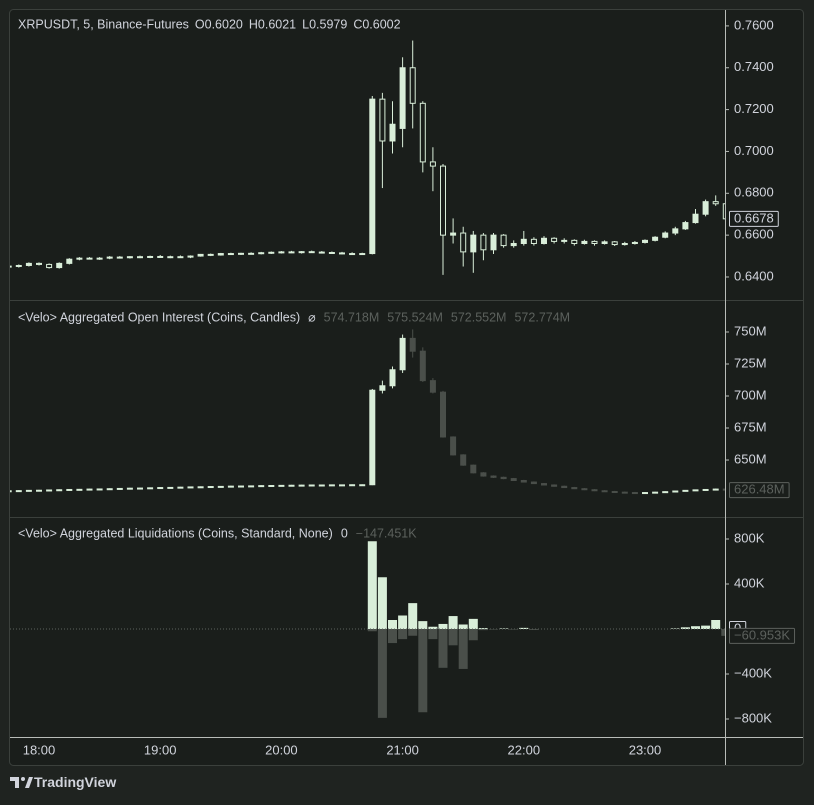 Image resolution: width=814 pixels, height=805 pixels. Describe the element at coordinates (402, 749) in the screenshot. I see `x-tick-label: 21:00` at that location.